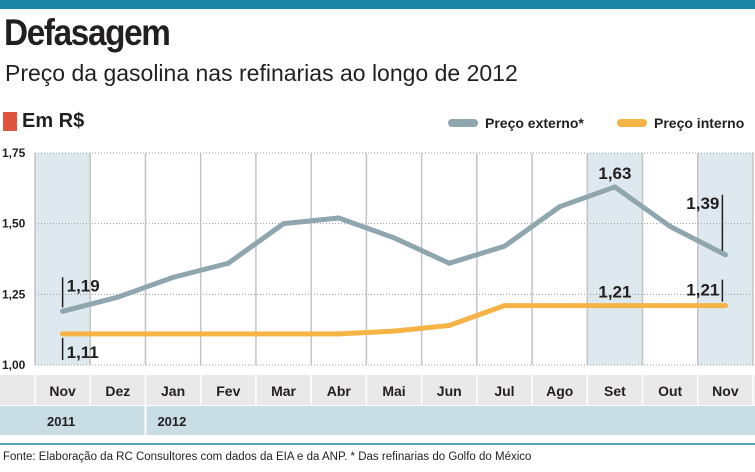 Image resolution: width=755 pixels, height=472 pixels. What do you see at coordinates (449, 391) in the screenshot?
I see `x-tick-label: Jun` at bounding box center [449, 391].